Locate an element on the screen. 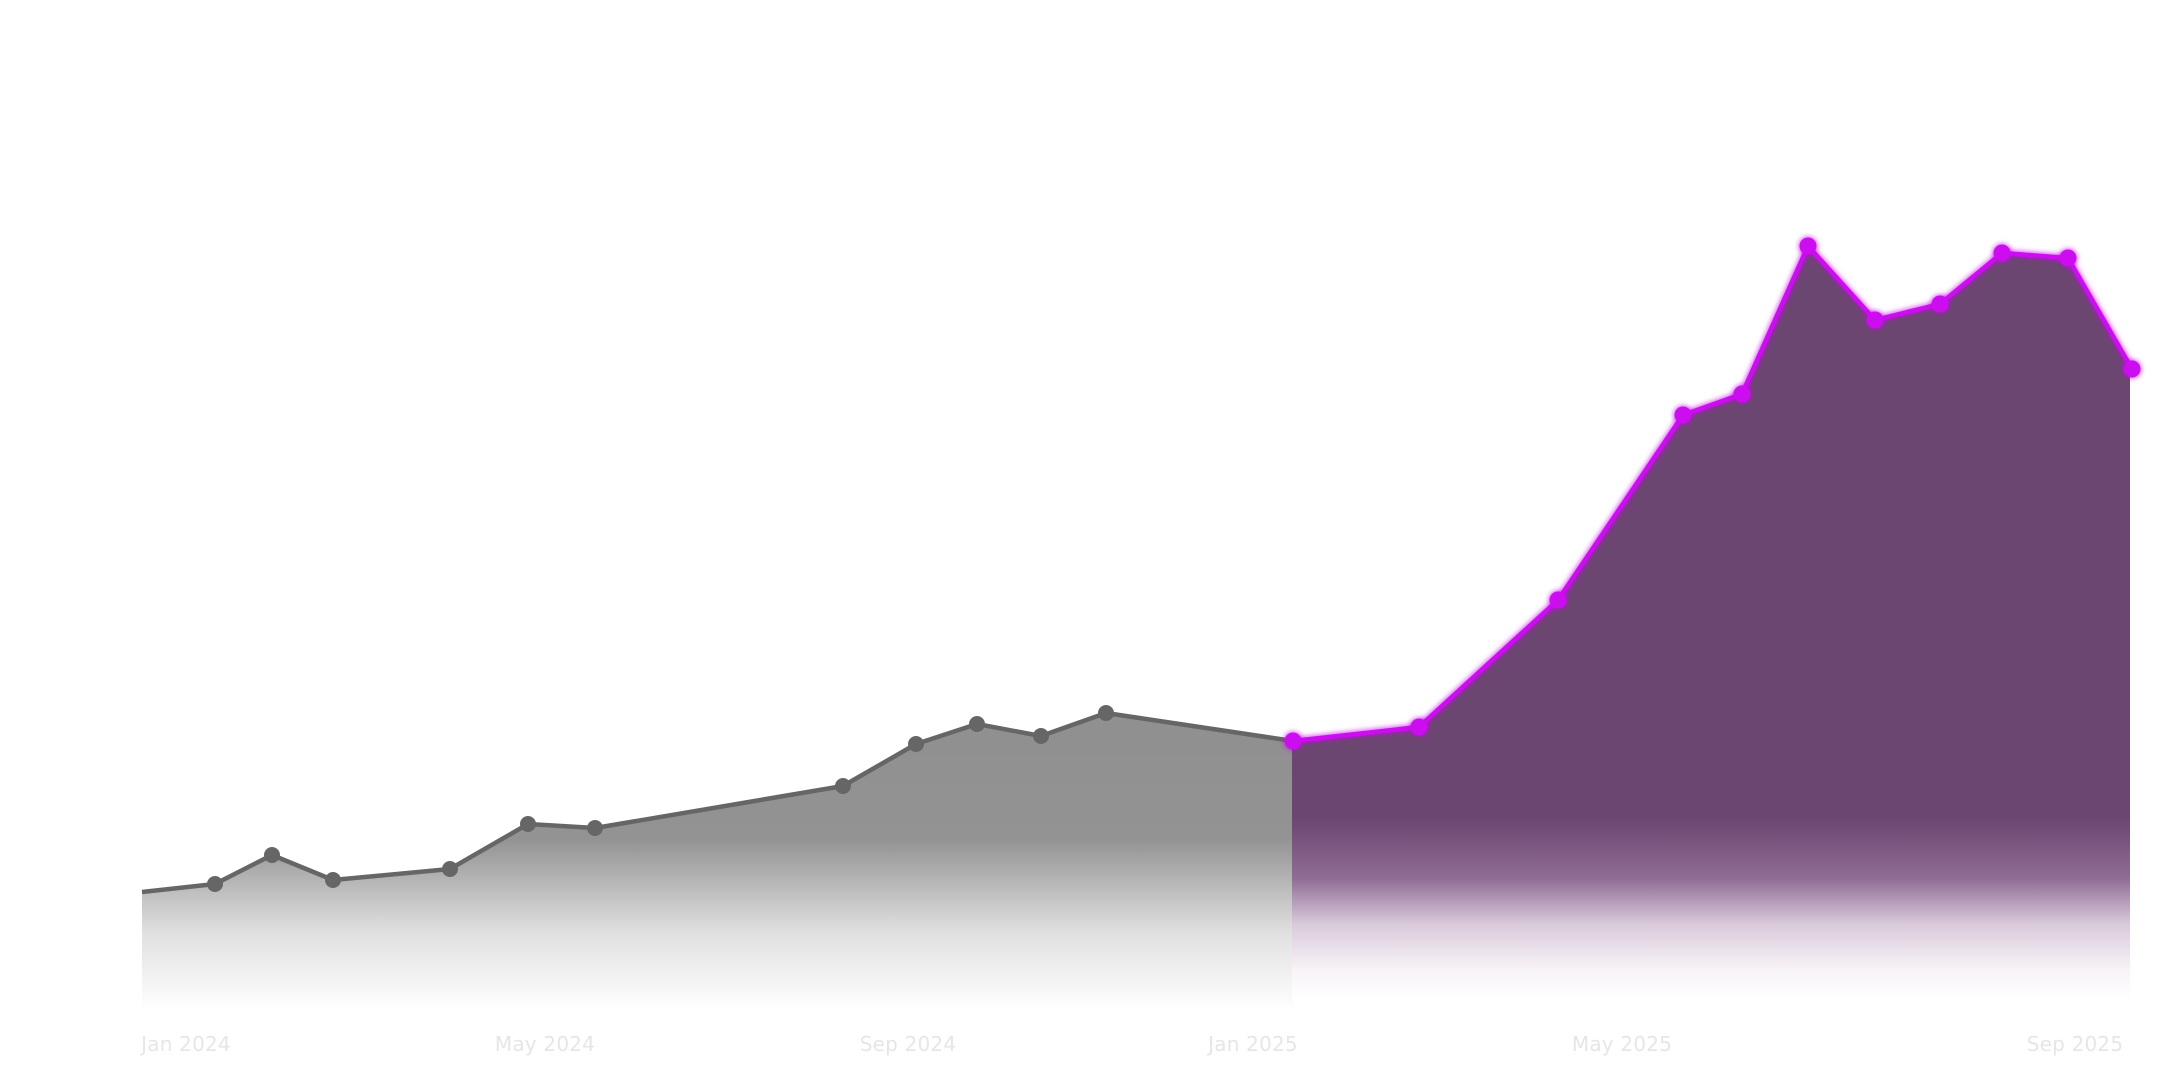  x-tick-label: Sep 2025 is located at coordinates (2075, 1044).